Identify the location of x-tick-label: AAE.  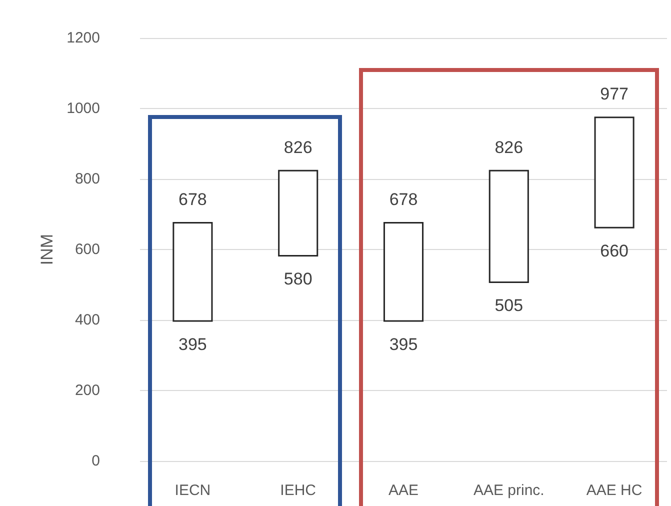
(403, 490).